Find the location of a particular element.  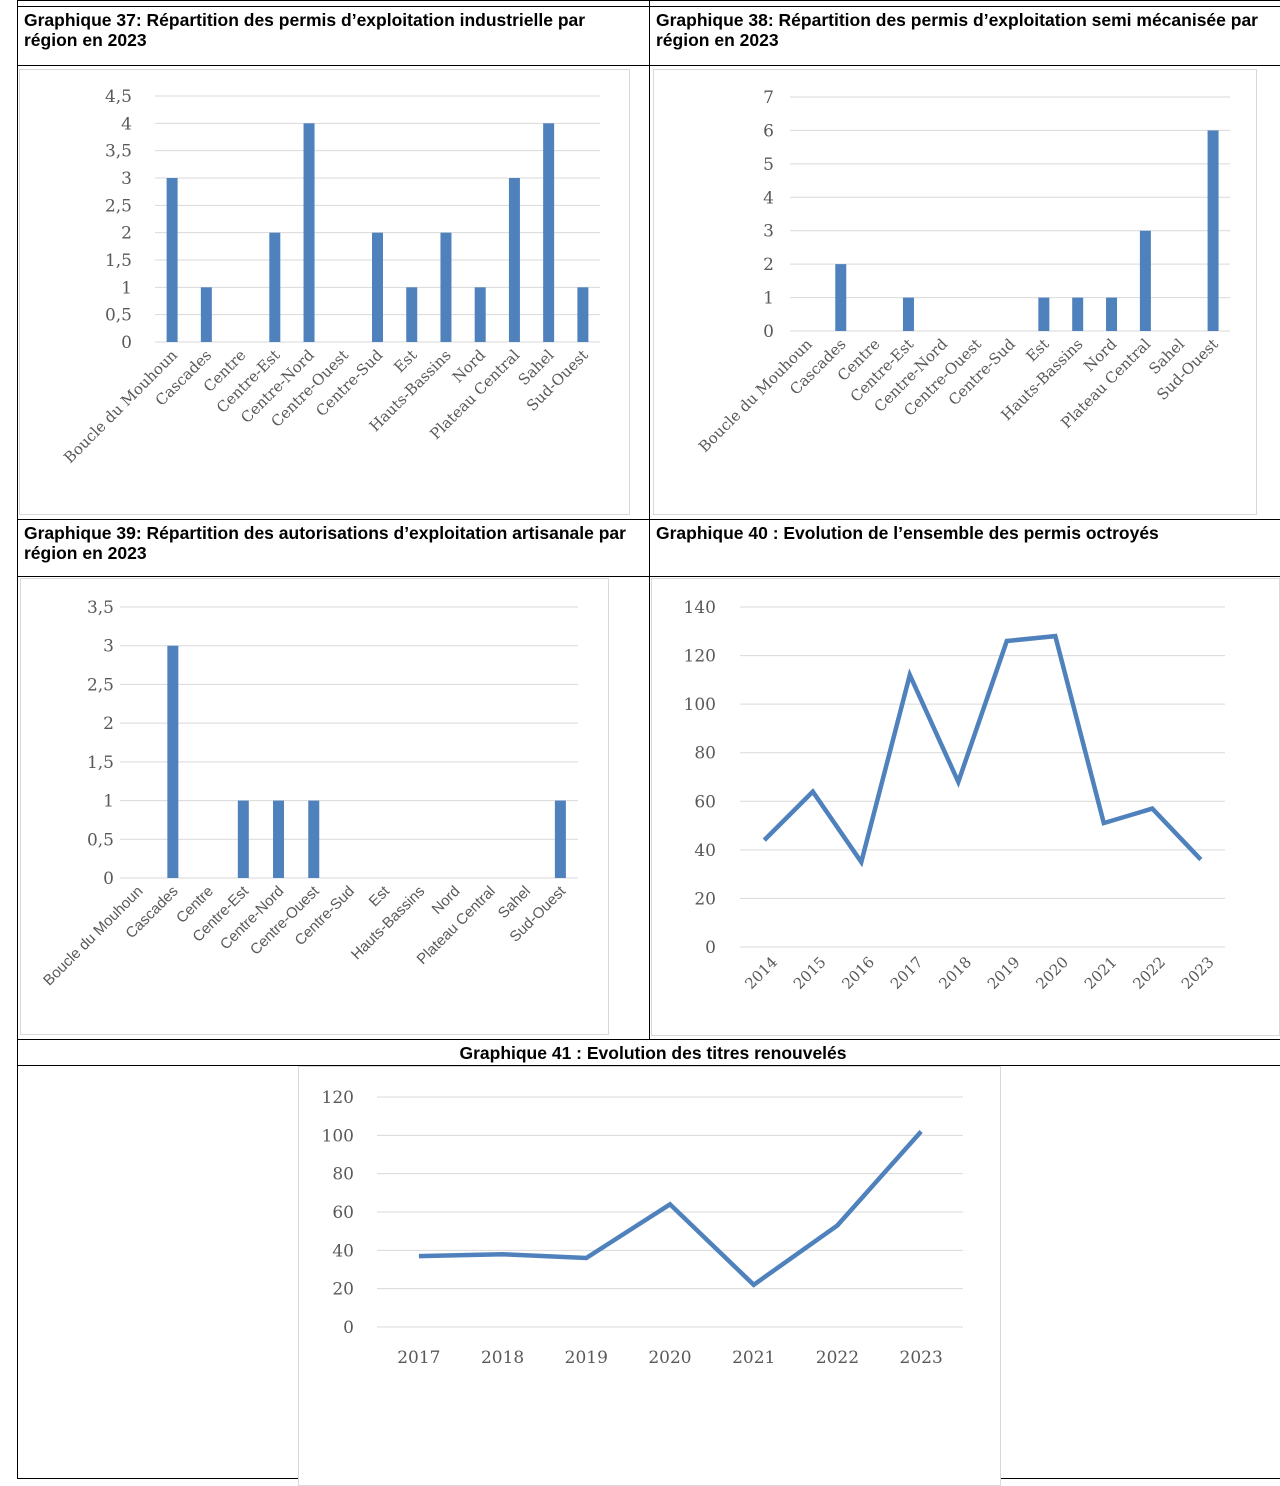

g37-ytick-label: 1,5 is located at coordinates (118, 261).